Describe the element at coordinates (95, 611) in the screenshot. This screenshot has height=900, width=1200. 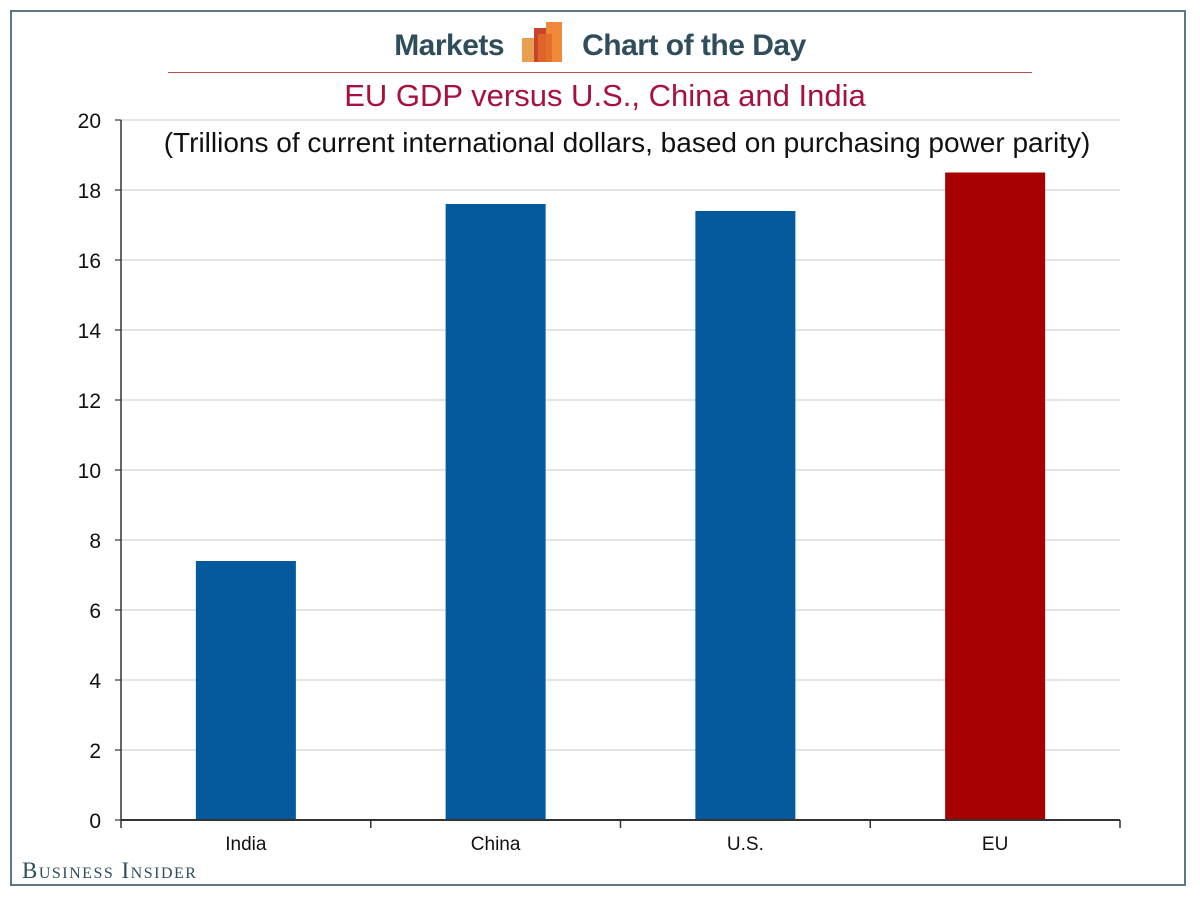
I see `y-tick-label: 6` at that location.